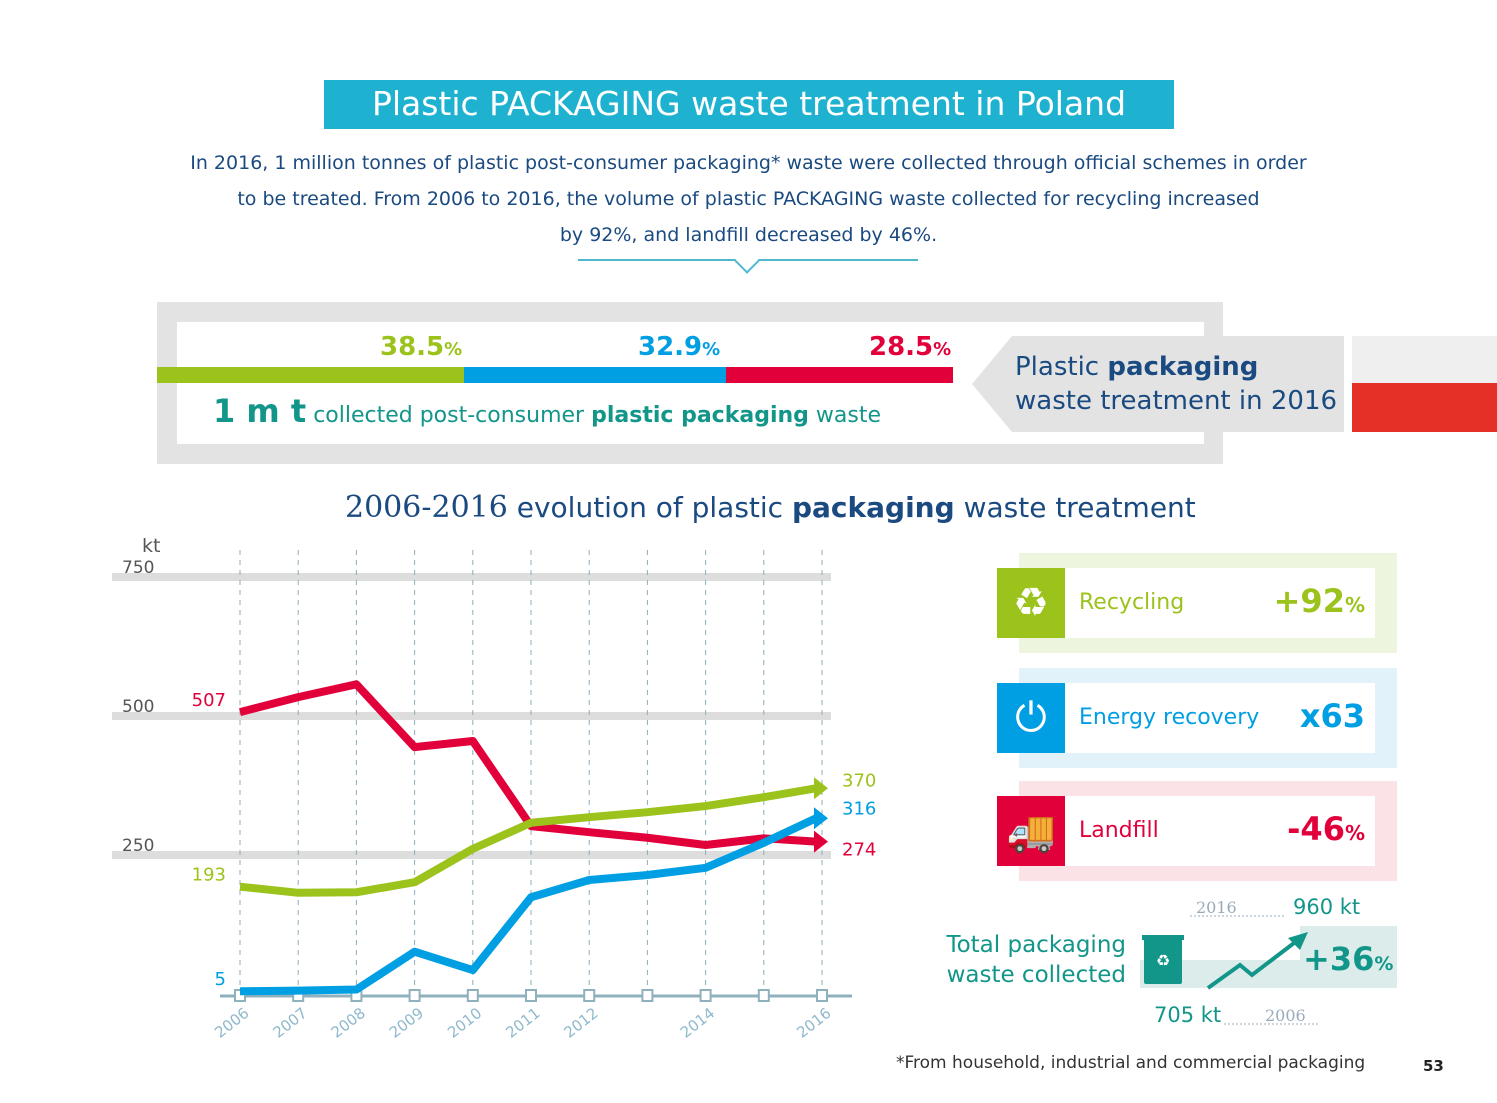 The width and height of the screenshot is (1497, 1103). I want to click on change-box, so click(1348, 957).